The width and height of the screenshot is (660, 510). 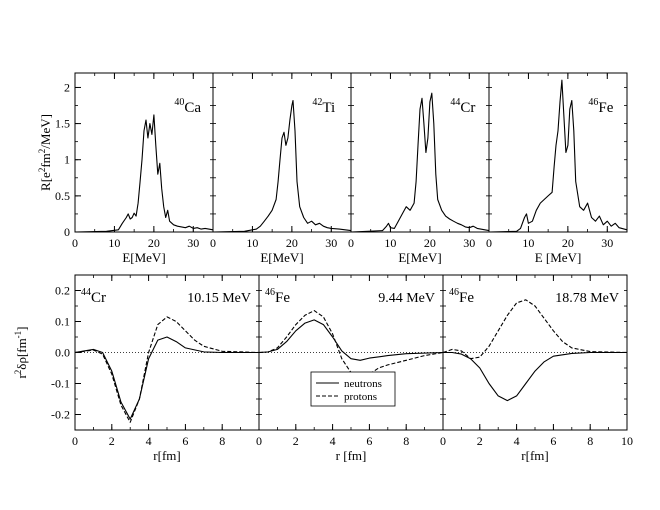 What do you see at coordinates (60, 384) in the screenshot?
I see `y-tick-label: -0.1` at bounding box center [60, 384].